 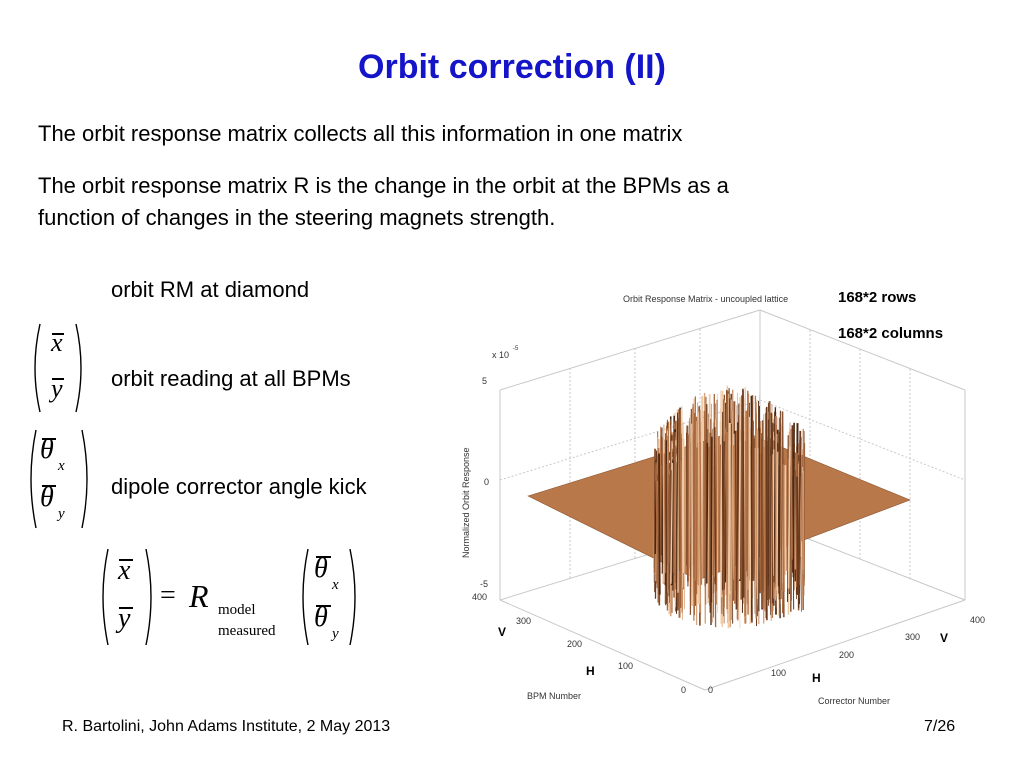 I want to click on exponent-label: x 10, so click(x=500, y=355).